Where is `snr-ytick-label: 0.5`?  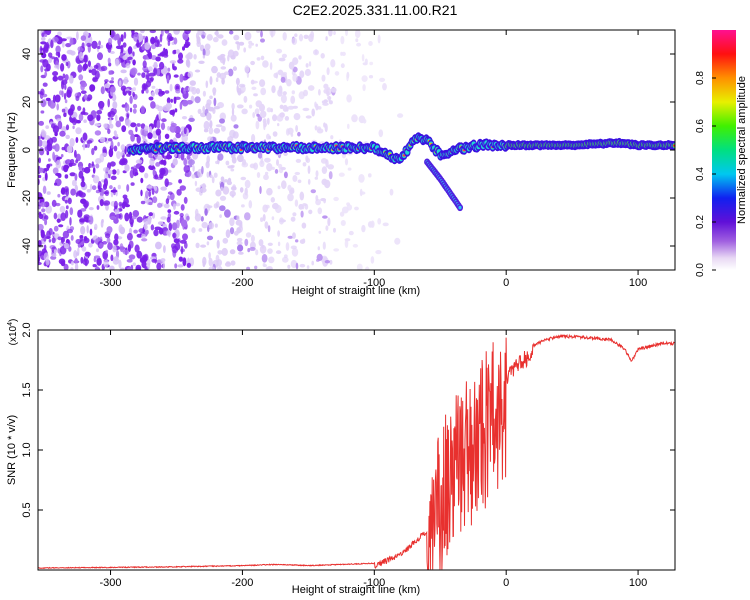
snr-ytick-label: 0.5 is located at coordinates (27, 509).